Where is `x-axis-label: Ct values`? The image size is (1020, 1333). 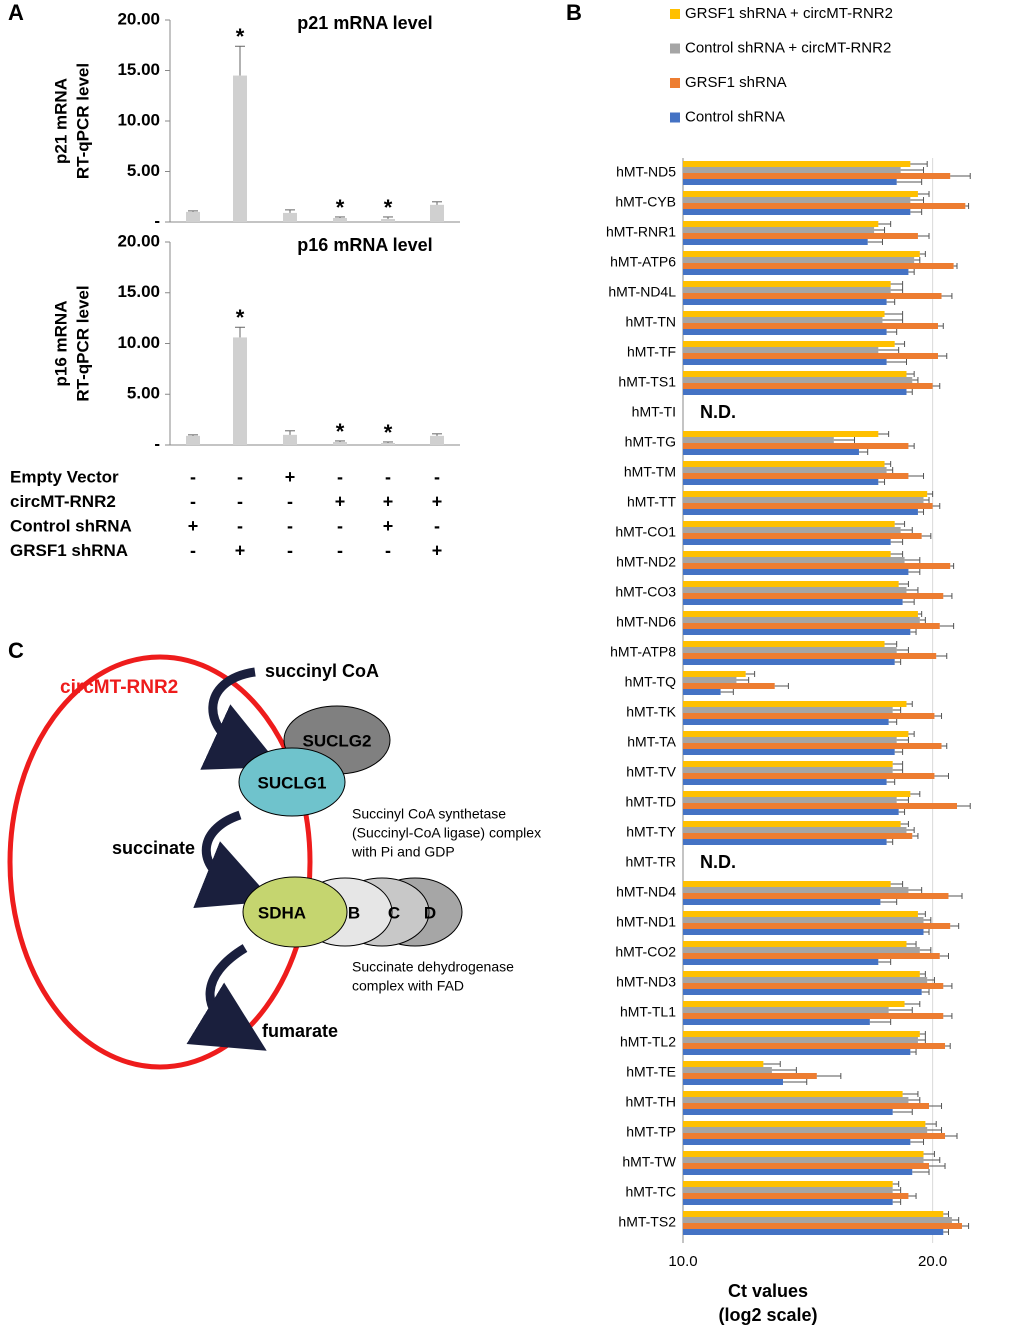
x-axis-label: Ct values is located at coordinates (768, 1291).